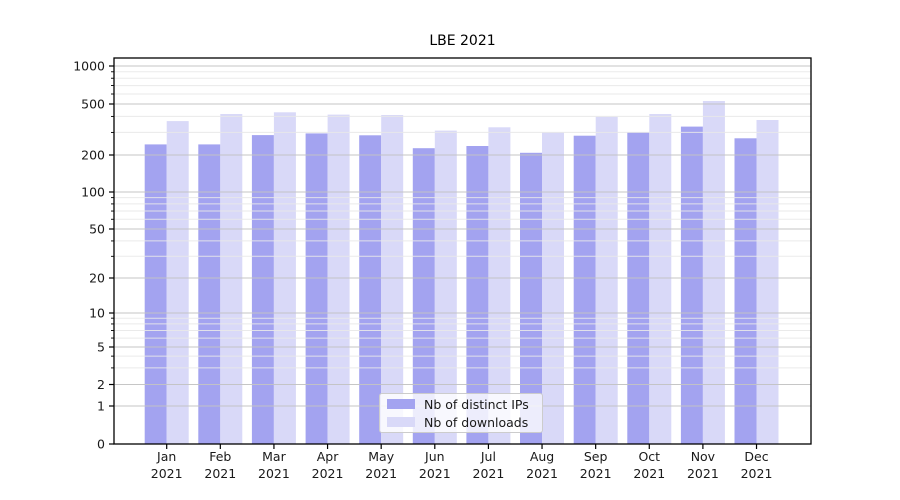 Image resolution: width=900 pixels, height=500 pixels. I want to click on y-tick-label-200: 200, so click(93, 155).